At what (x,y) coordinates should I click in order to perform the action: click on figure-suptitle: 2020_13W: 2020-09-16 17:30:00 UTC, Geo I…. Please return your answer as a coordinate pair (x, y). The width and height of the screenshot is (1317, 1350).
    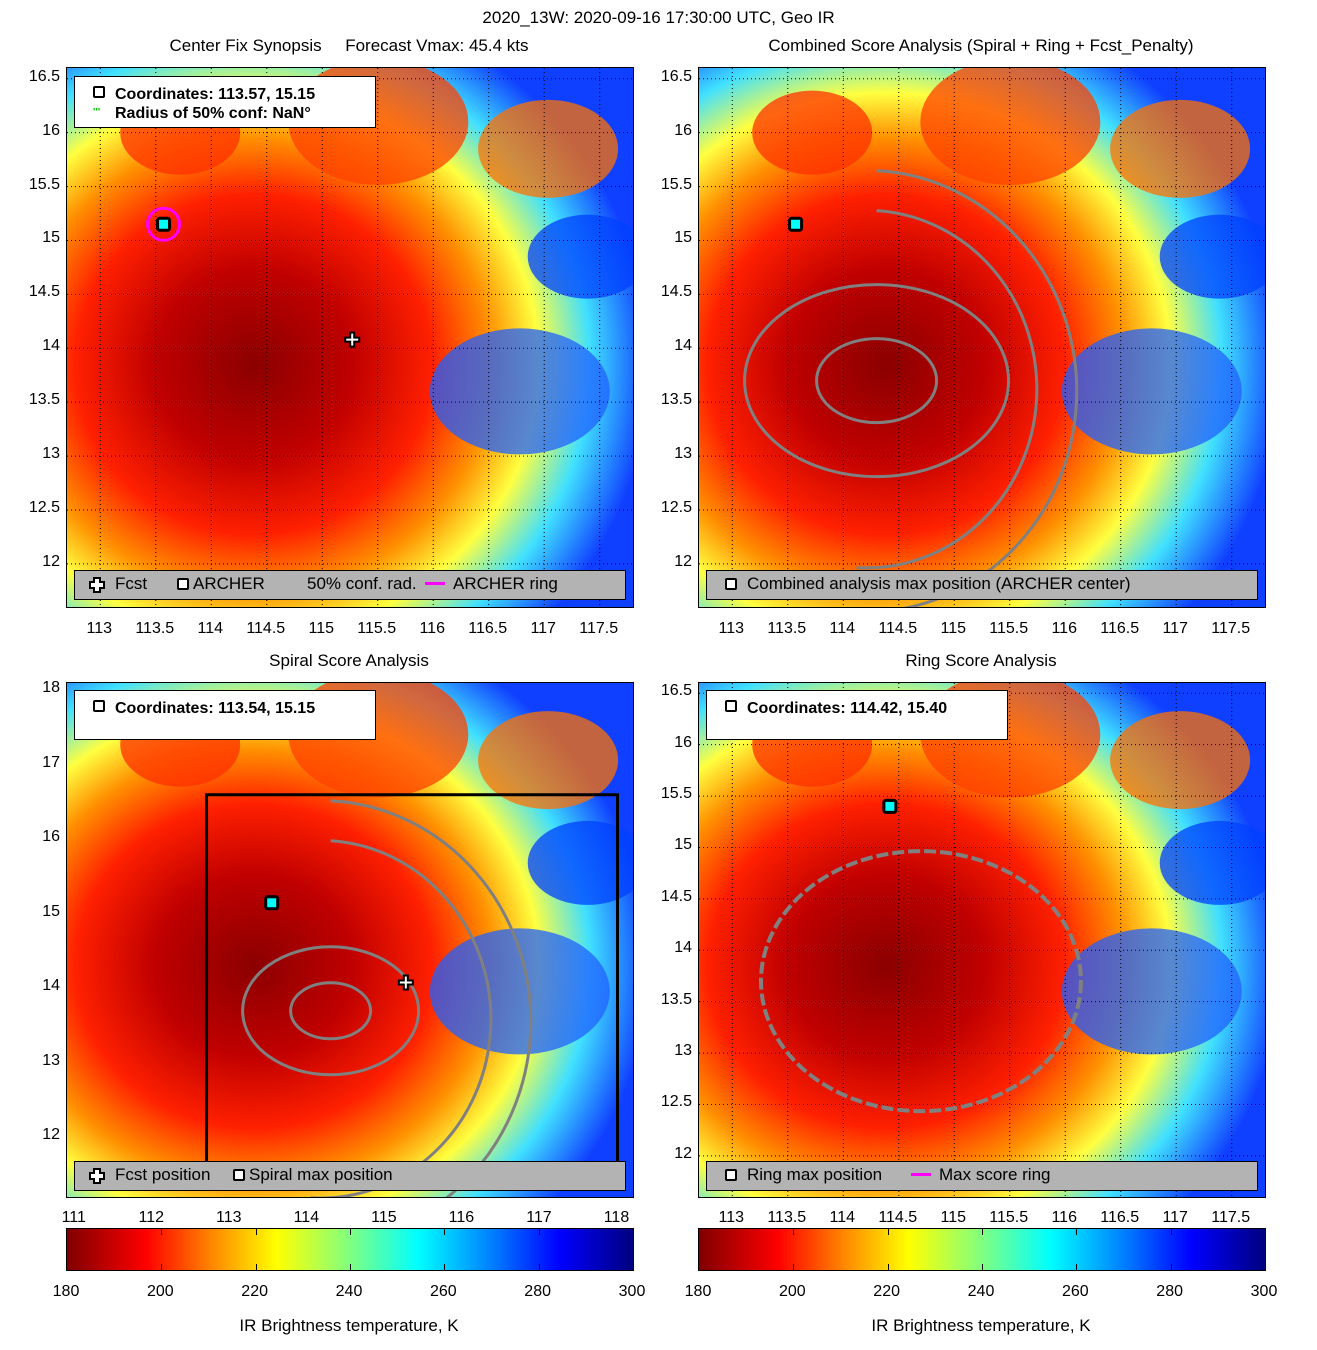
    Looking at the image, I should click on (658, 17).